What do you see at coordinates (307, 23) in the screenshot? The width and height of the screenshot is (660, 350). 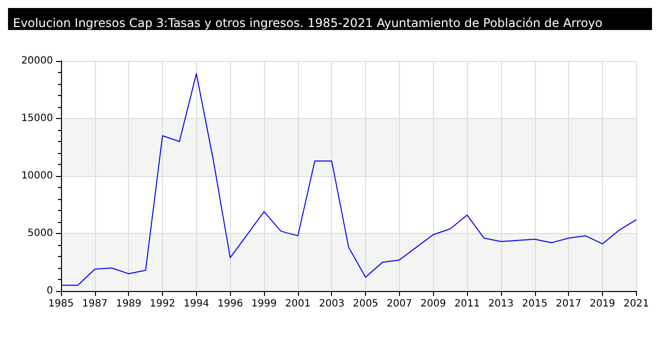 I see `chart-title: Evolucion Ingresos Cap 3:Tasas y otros ingresos. 1985-2021 Ayuntamiento de Población de Arroyo` at bounding box center [307, 23].